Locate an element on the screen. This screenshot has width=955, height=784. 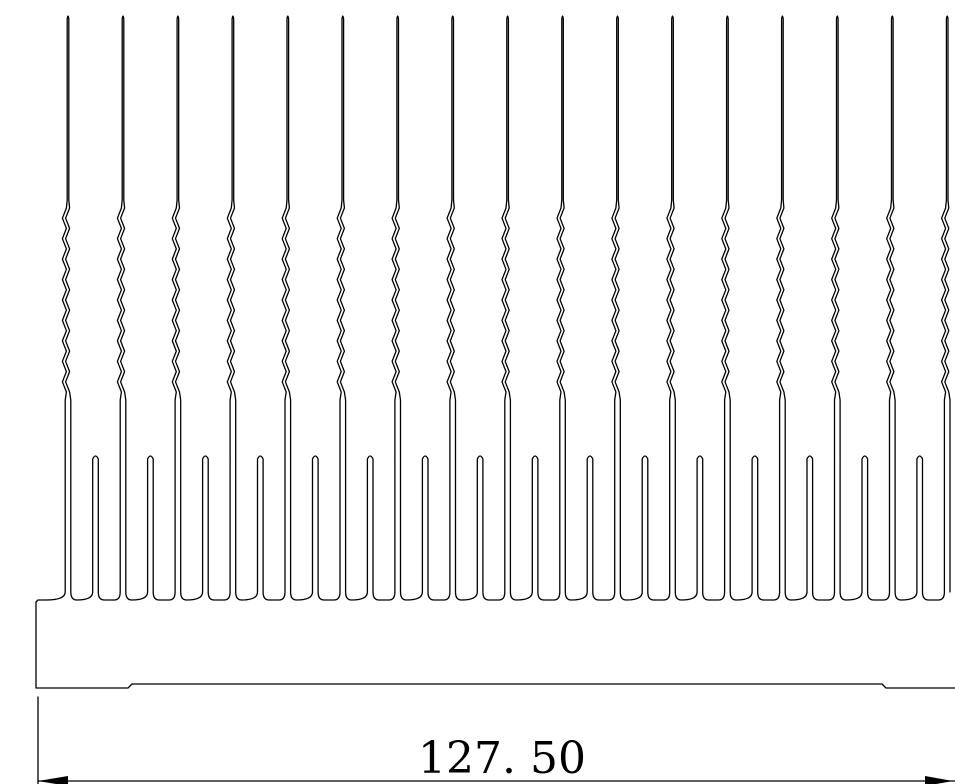
dimension-value: 127. 50 is located at coordinates (502, 758).